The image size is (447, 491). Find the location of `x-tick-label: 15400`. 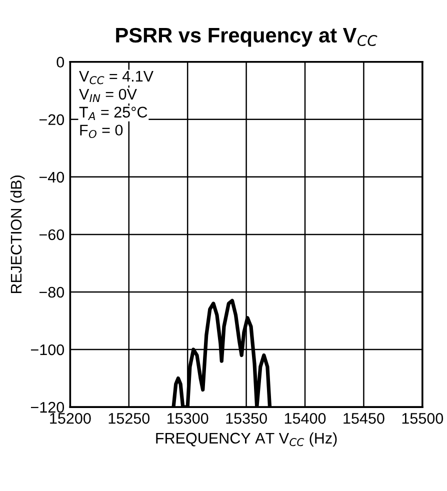

x-tick-label: 15400 is located at coordinates (305, 418).